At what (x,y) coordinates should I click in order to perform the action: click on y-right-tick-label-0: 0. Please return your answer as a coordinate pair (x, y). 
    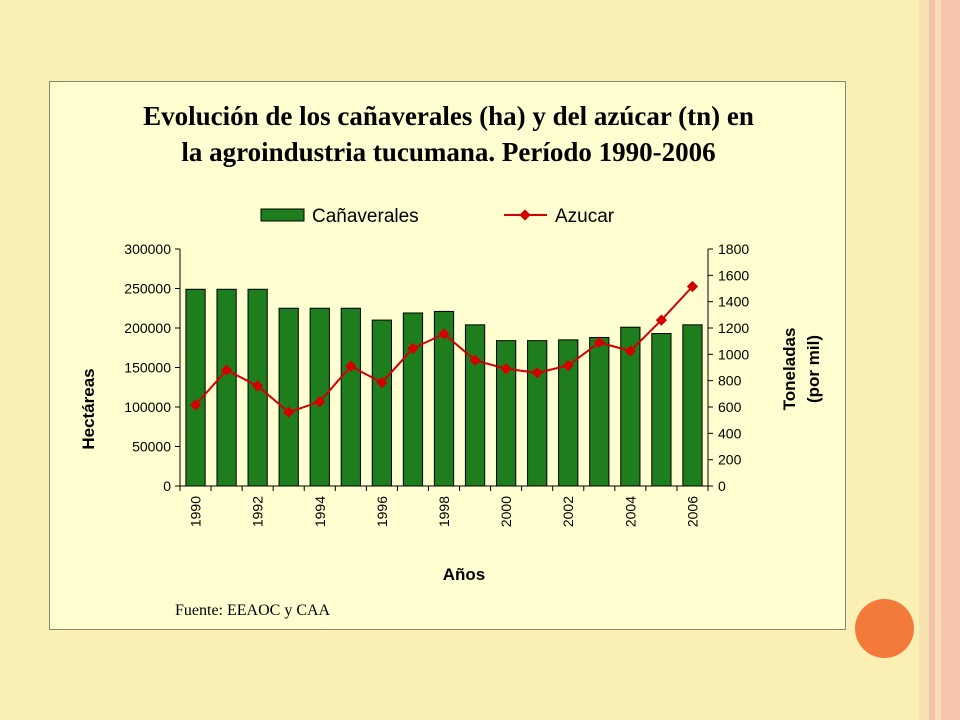
    Looking at the image, I should click on (722, 486).